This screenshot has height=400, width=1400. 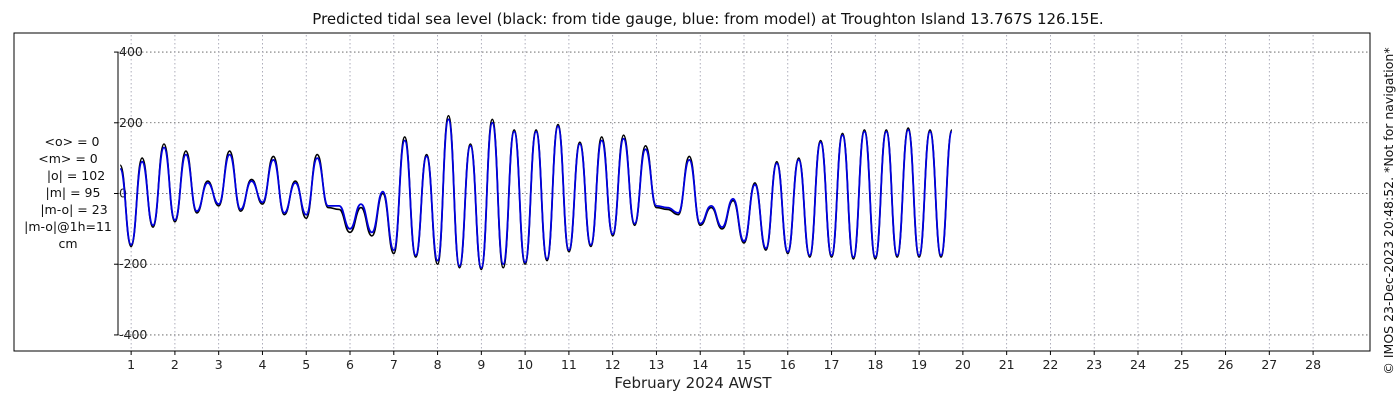 What do you see at coordinates (1050, 364) in the screenshot?
I see `x-tick-label: 22` at bounding box center [1050, 364].